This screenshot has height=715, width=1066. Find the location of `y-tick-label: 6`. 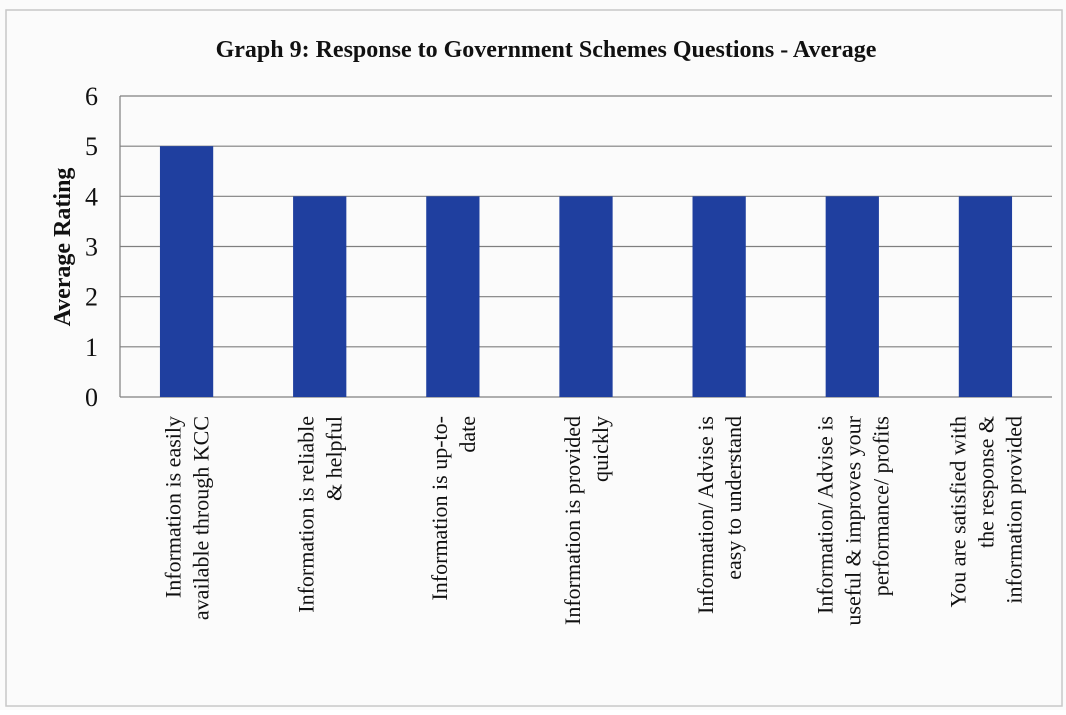

y-tick-label: 6 is located at coordinates (91, 96).